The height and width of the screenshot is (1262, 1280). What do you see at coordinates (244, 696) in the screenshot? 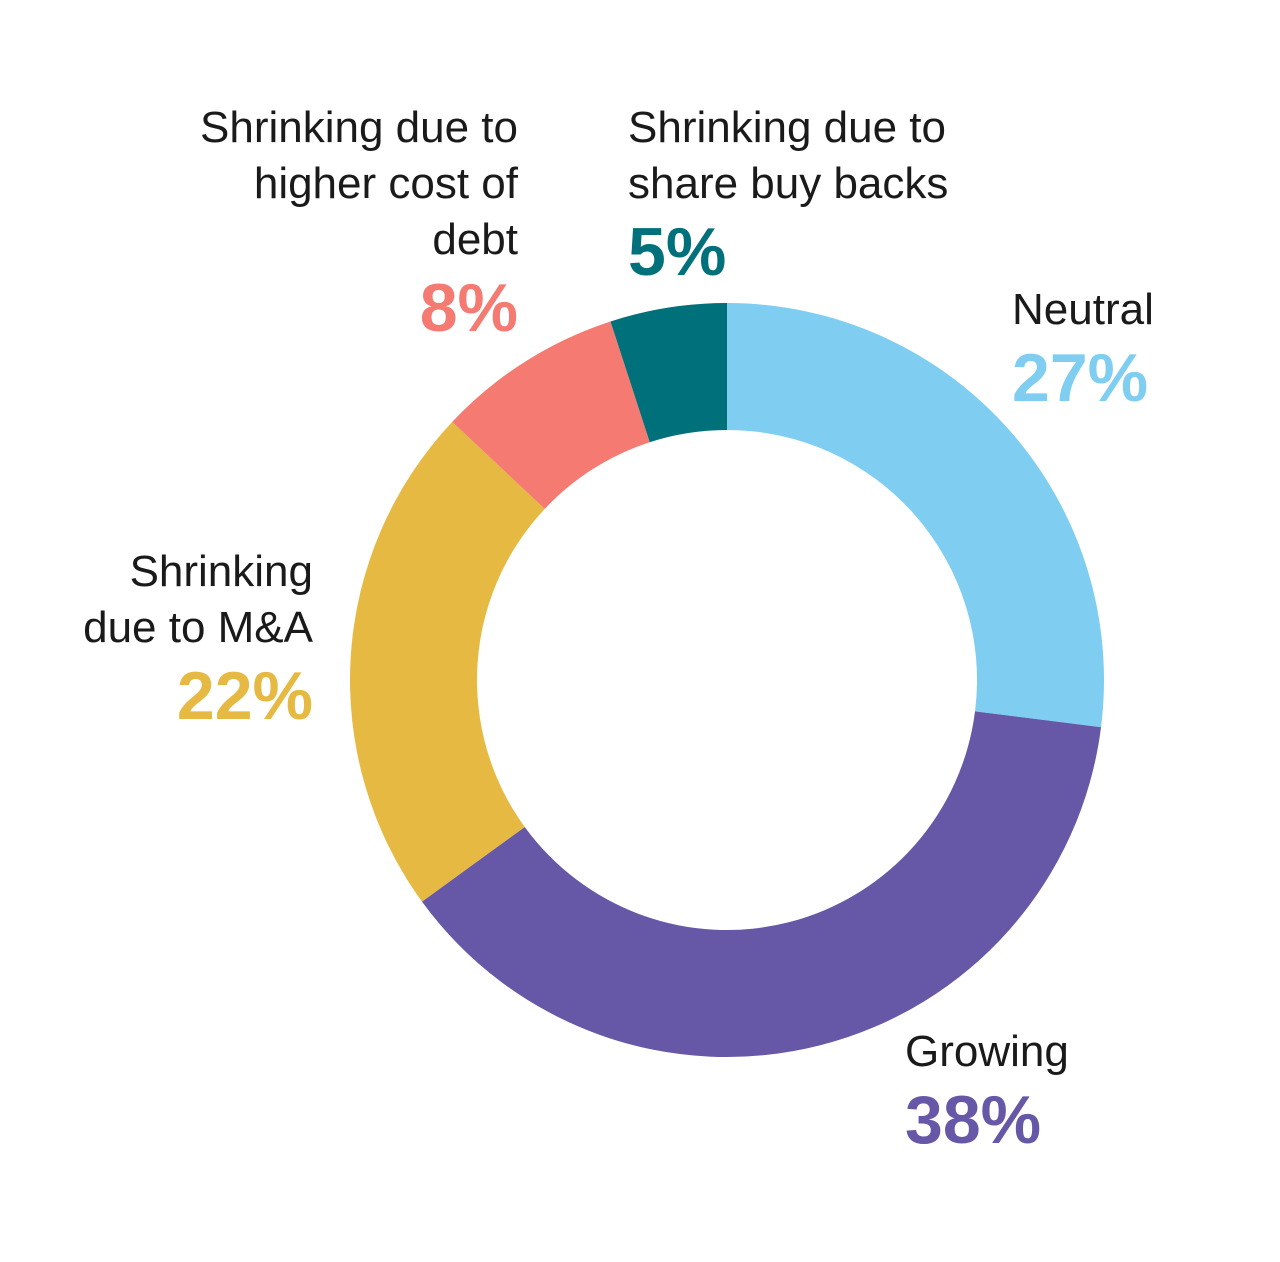
I see `value-label: 22%` at bounding box center [244, 696].